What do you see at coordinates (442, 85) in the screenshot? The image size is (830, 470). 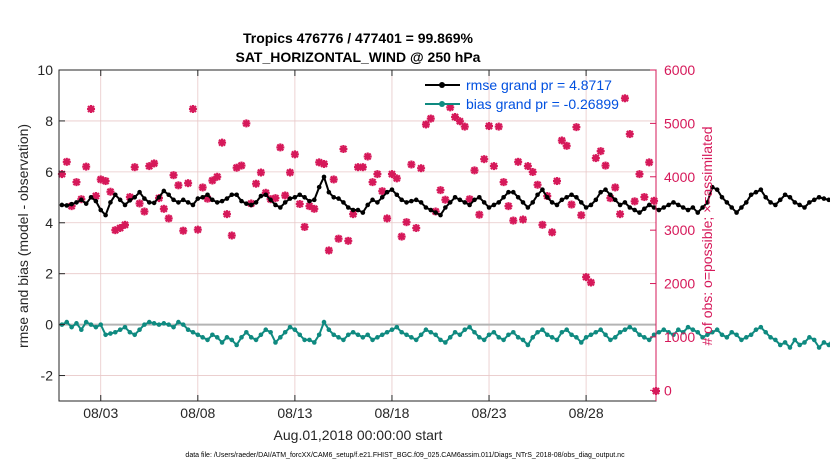 I see `legend-rmse-marker` at bounding box center [442, 85].